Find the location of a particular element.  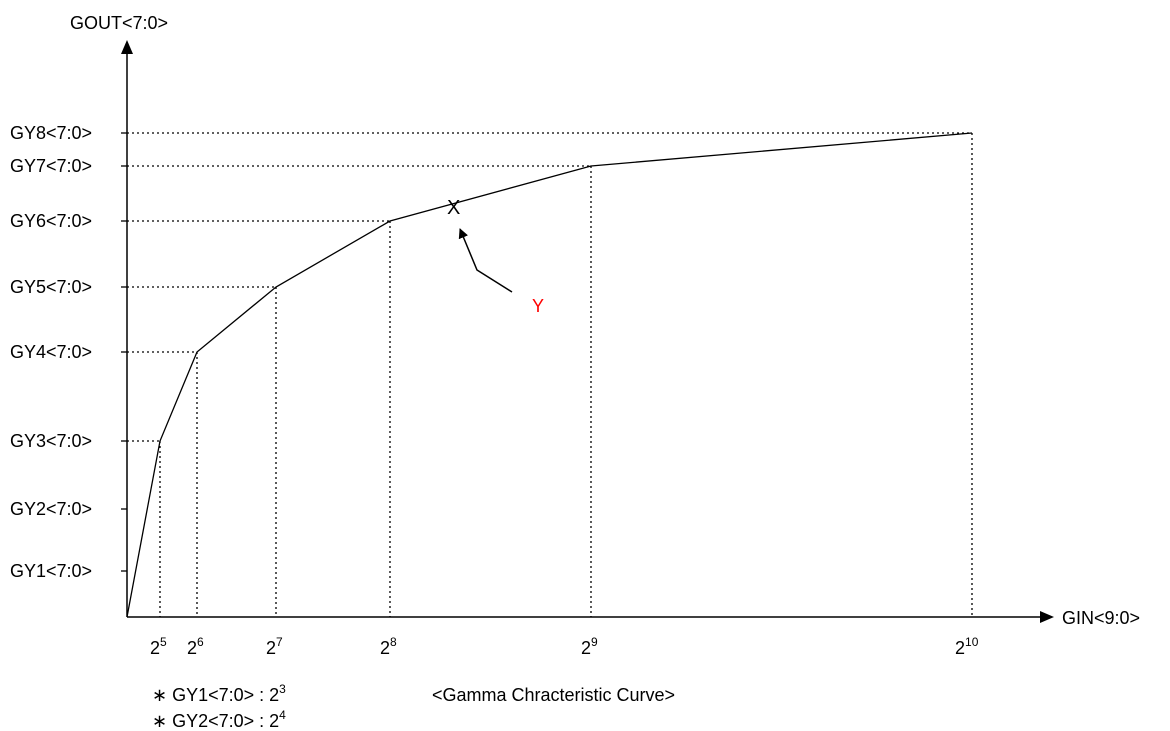

x-tick-label: 210 is located at coordinates (967, 646).